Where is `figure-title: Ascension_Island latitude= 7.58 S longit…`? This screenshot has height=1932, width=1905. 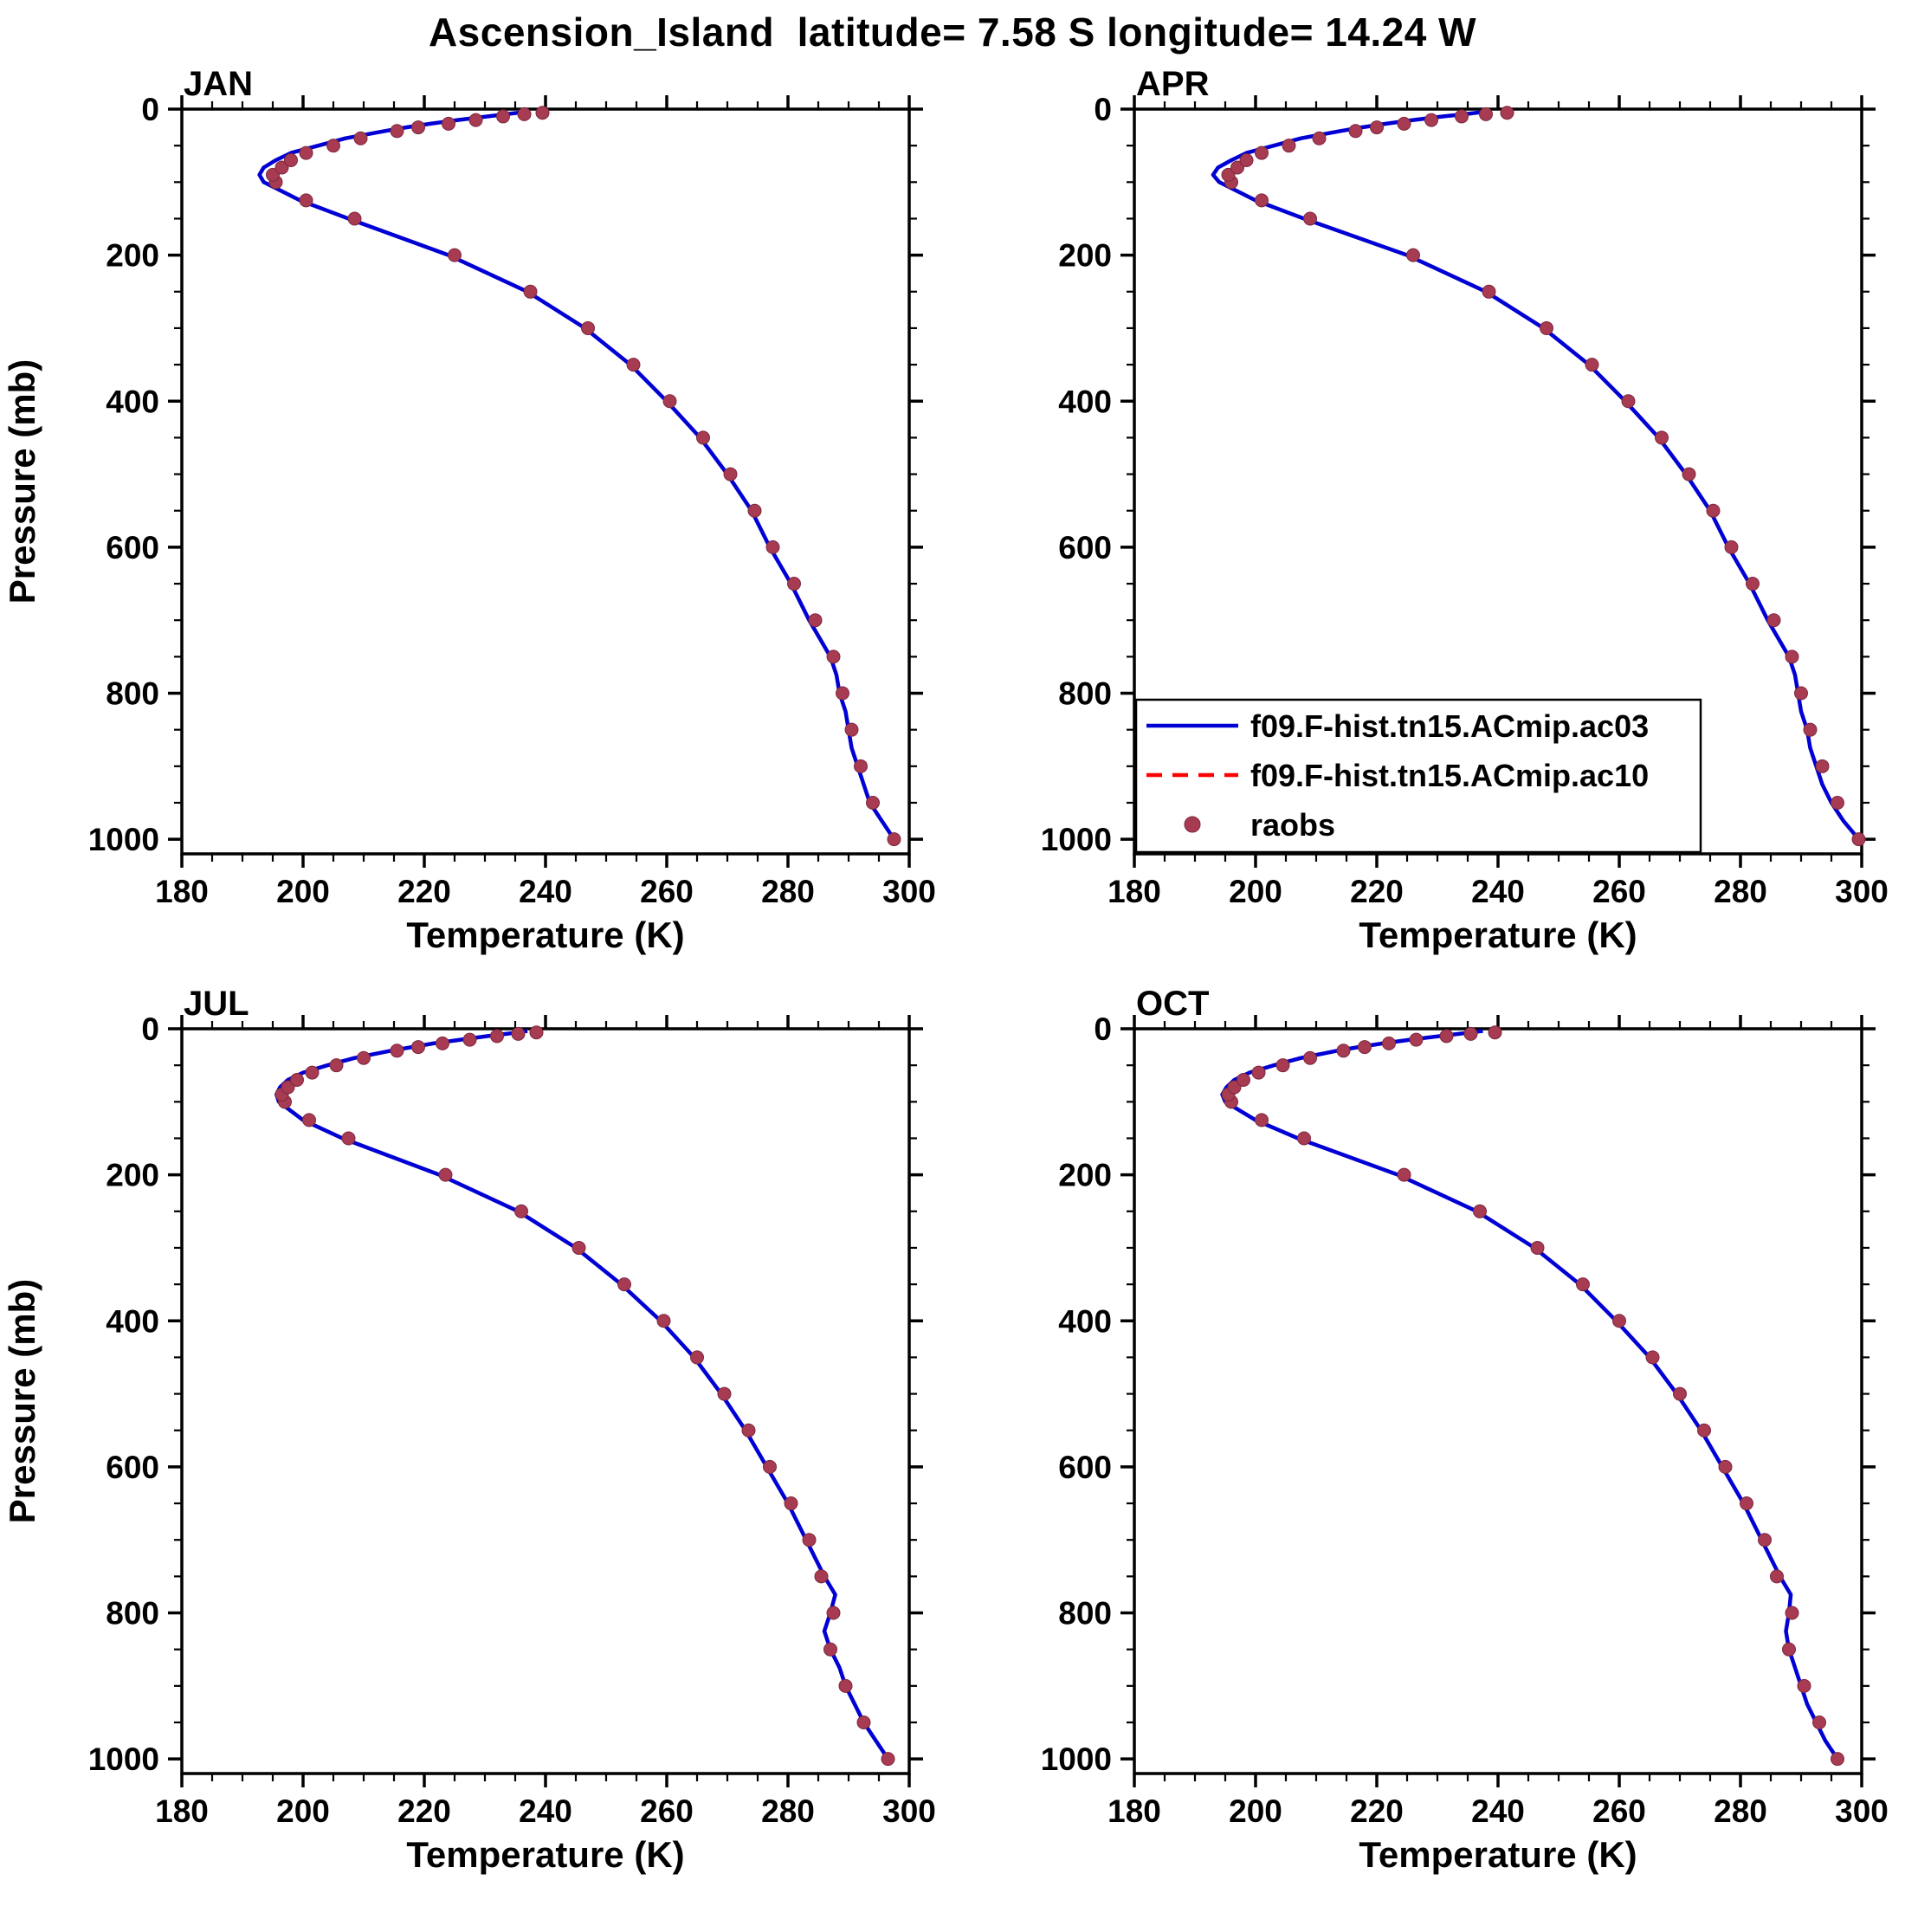
figure-title: Ascension_Island latitude= 7.58 S longit… is located at coordinates (953, 32).